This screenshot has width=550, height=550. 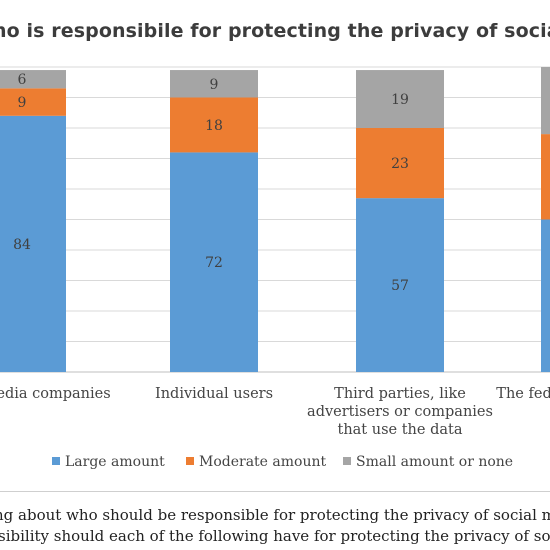 I want to click on data-label-large-amount-third-parties-like-advertisers-or-companies-that-use-the-data: 57, so click(x=400, y=286).